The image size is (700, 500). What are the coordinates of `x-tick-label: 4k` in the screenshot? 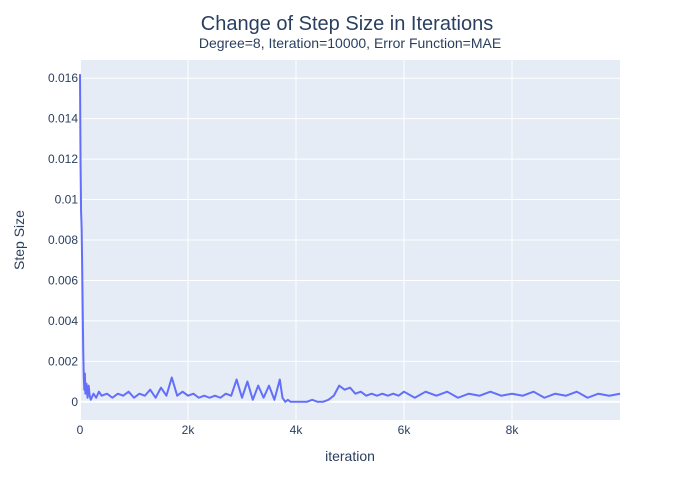 It's located at (297, 430).